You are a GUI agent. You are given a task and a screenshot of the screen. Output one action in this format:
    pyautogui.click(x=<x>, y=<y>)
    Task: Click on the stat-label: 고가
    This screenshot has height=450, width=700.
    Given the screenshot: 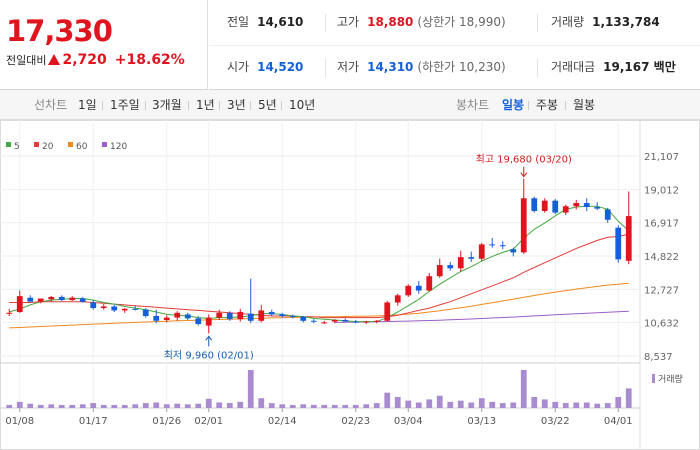 What is the action you would take?
    pyautogui.click(x=348, y=22)
    